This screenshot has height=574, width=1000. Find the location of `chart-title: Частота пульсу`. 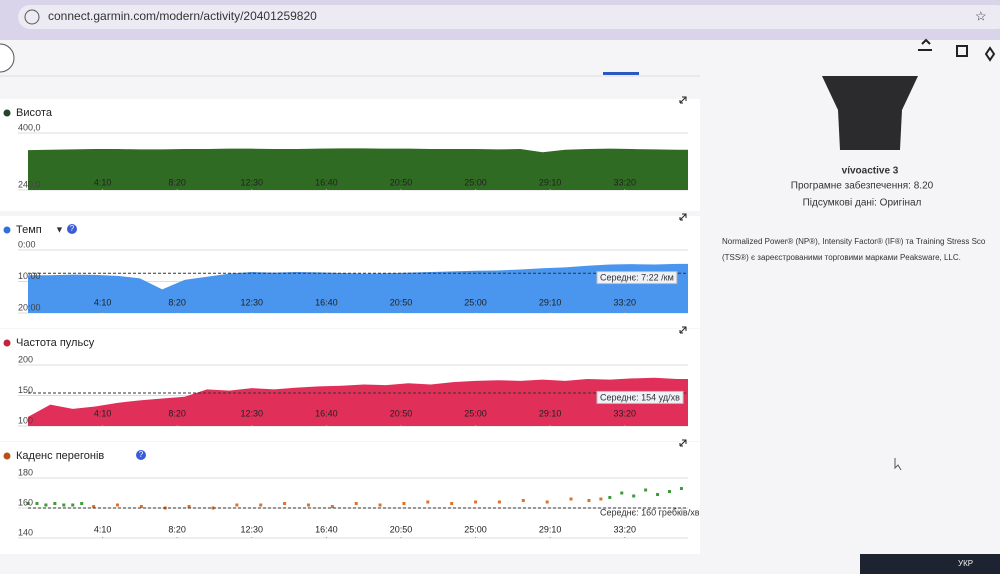

chart-title: Частота пульсу is located at coordinates (55, 343).